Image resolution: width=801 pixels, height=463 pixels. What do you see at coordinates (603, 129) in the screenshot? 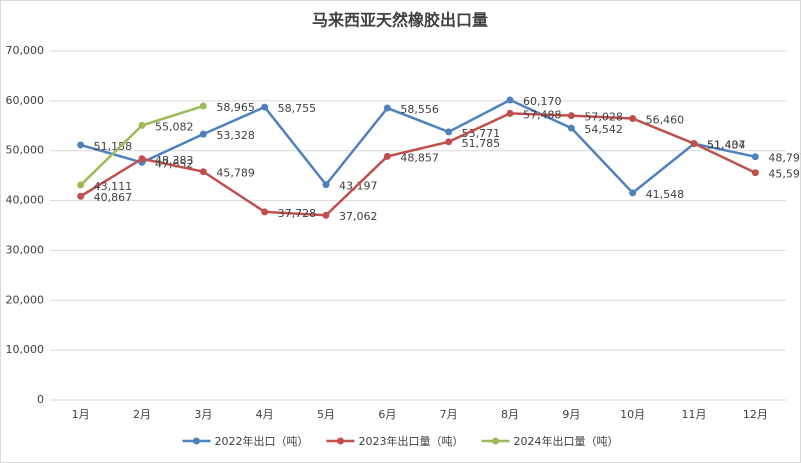
I see `data-label: 54,542` at bounding box center [603, 129].